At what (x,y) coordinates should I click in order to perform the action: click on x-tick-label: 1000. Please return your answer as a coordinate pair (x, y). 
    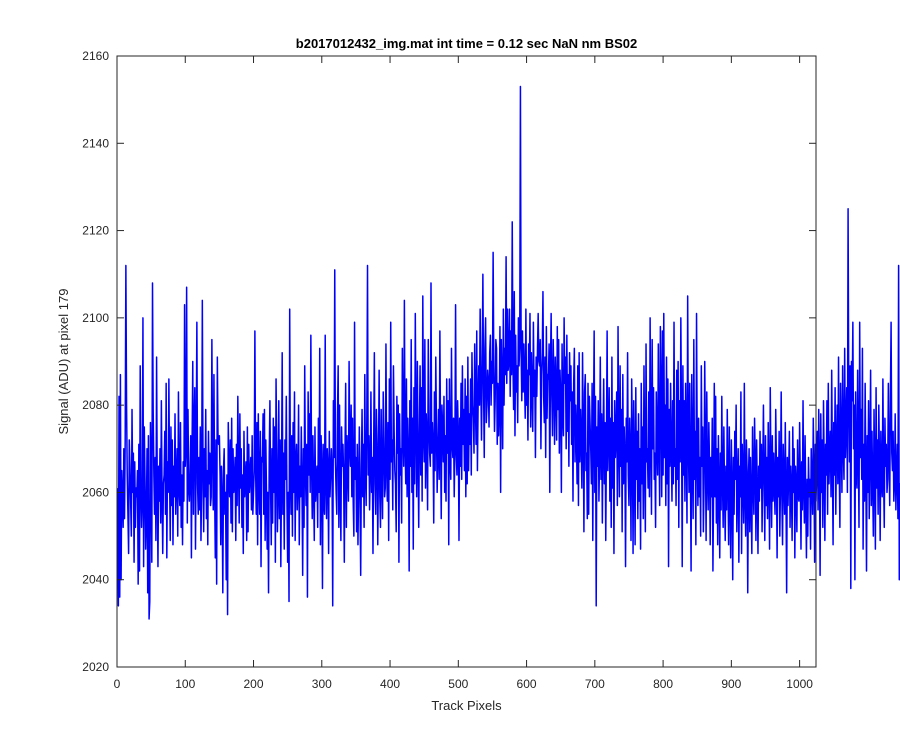
    Looking at the image, I should click on (799, 684).